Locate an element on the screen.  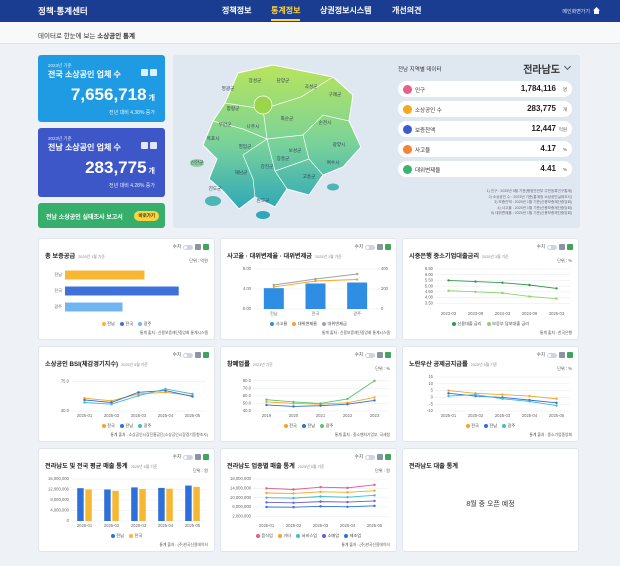
x-tick-label: 2025-02 is located at coordinates (112, 525).